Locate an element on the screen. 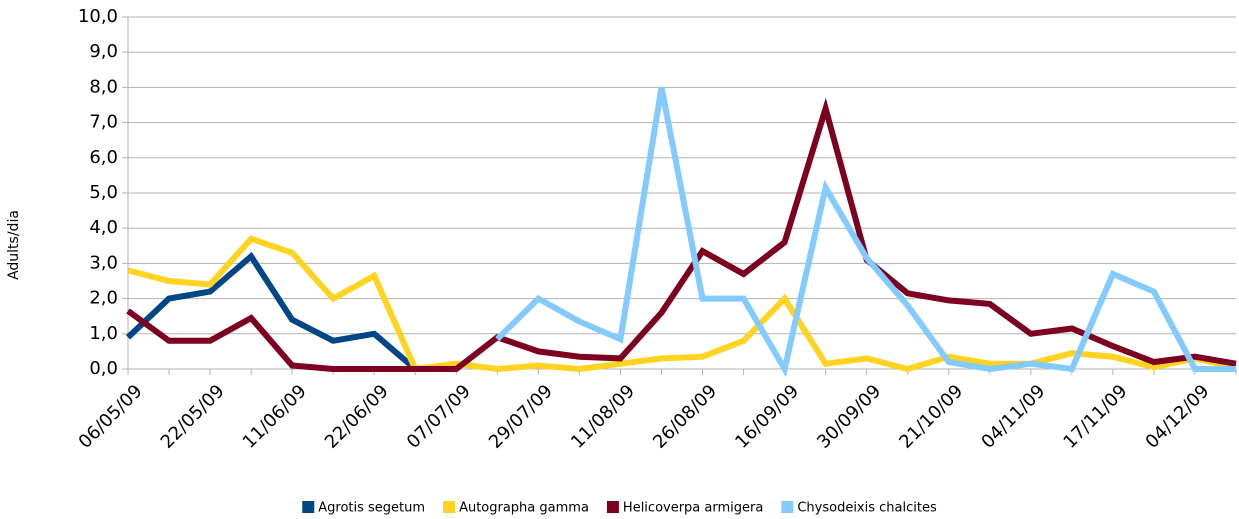 This screenshot has height=519, width=1239. x-tick-label: 26/08/09 is located at coordinates (685, 417).